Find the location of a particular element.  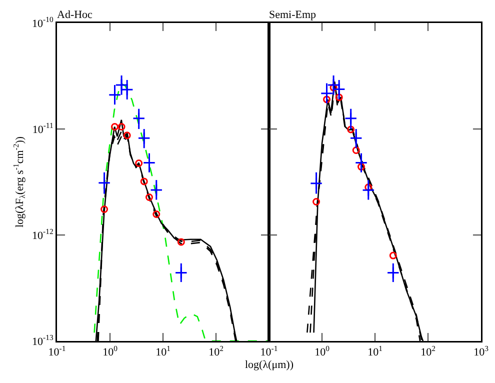

chart-title: Ad-Hoc is located at coordinates (75, 14).